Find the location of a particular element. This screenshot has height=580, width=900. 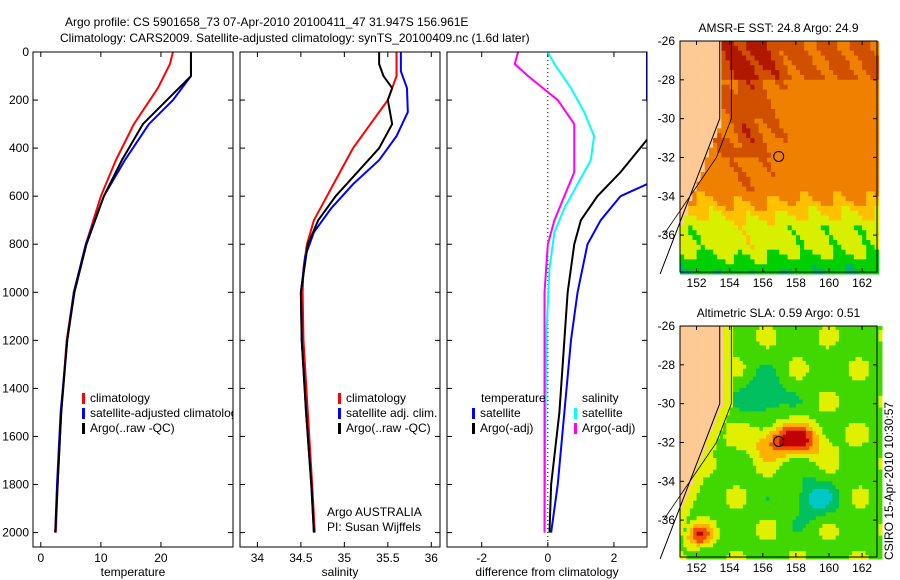

x-tick-label: 0 is located at coordinates (547, 558).